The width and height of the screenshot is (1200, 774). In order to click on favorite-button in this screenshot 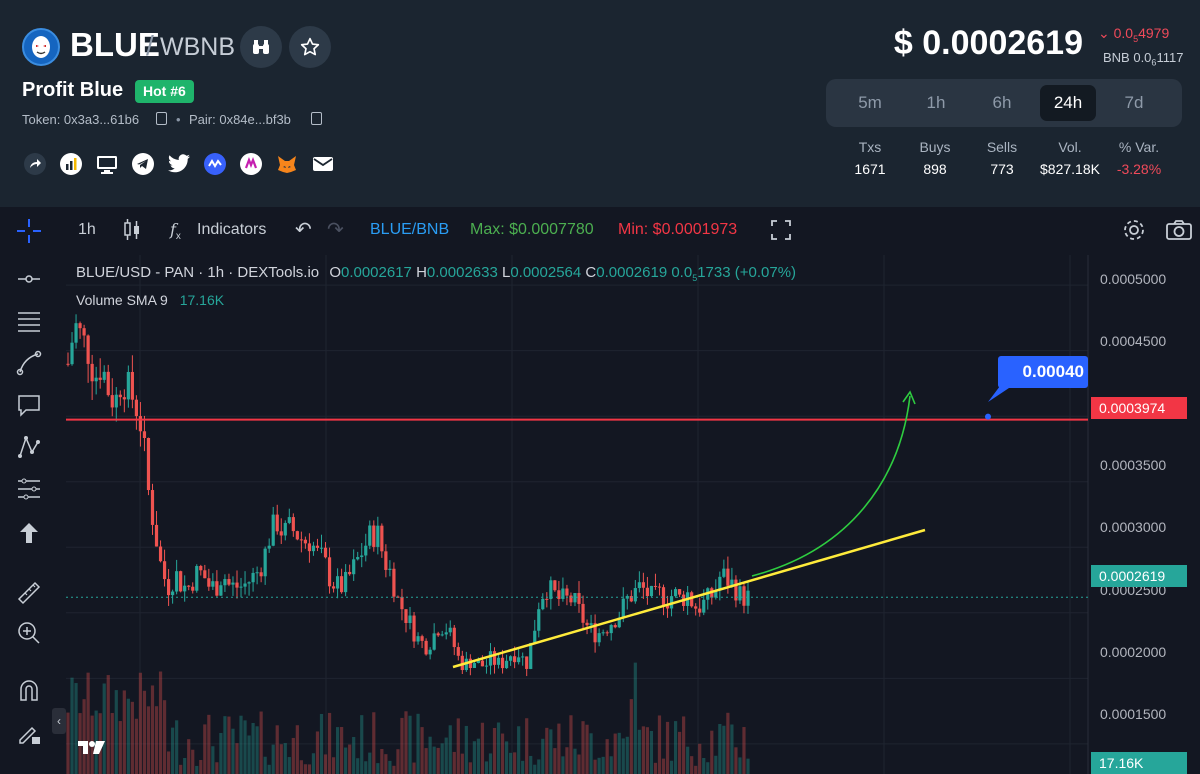, I will do `click(310, 47)`.